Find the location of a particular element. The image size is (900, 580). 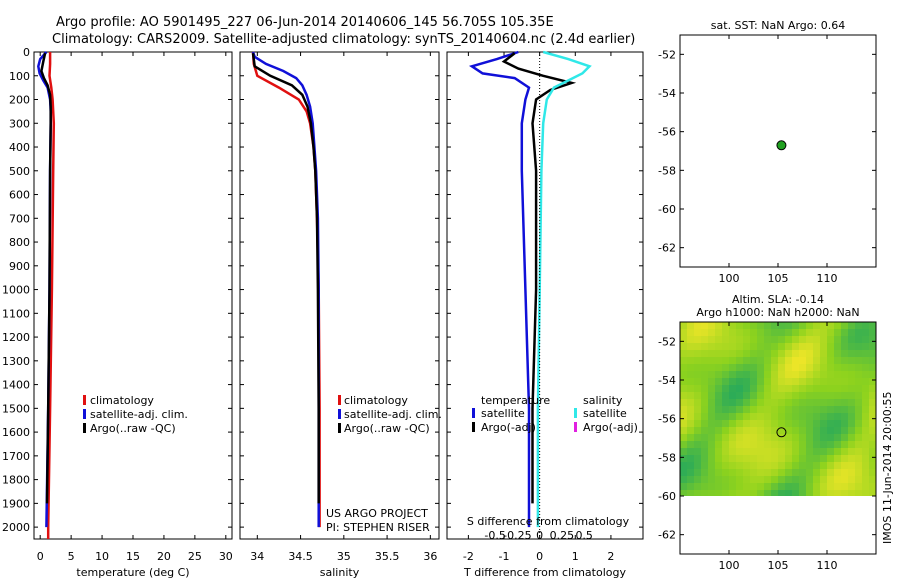

diff-legend-swatch is located at coordinates (473, 413).